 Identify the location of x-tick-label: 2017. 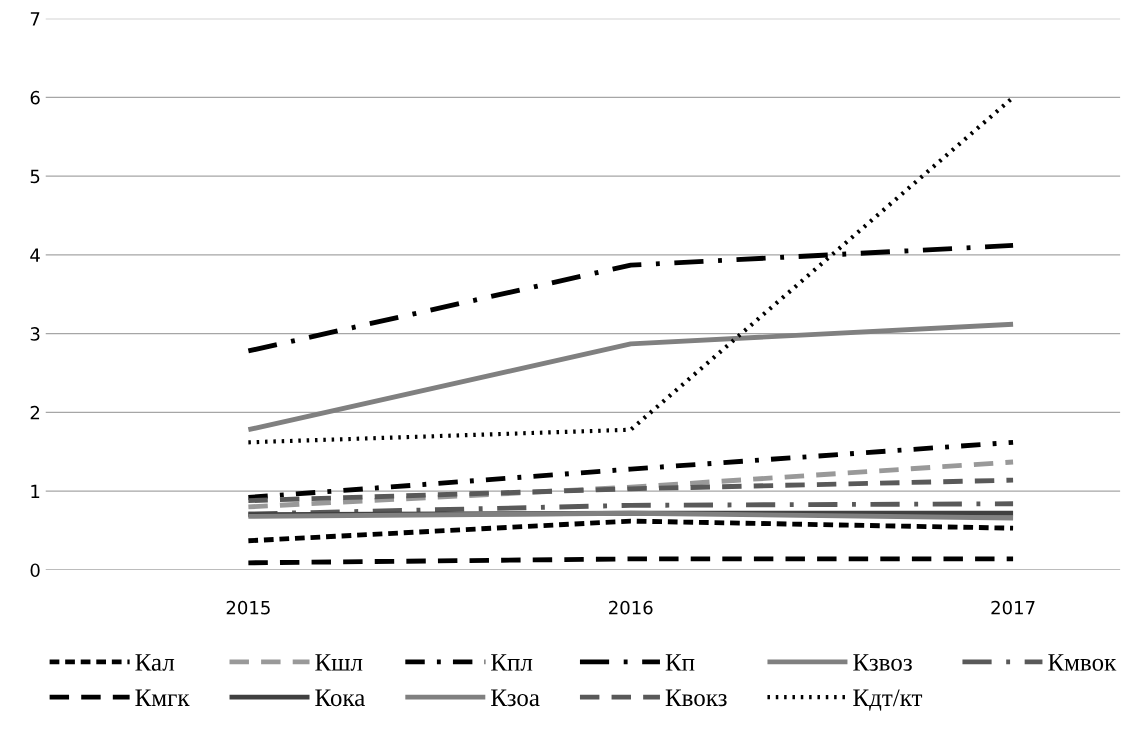
(1013, 607).